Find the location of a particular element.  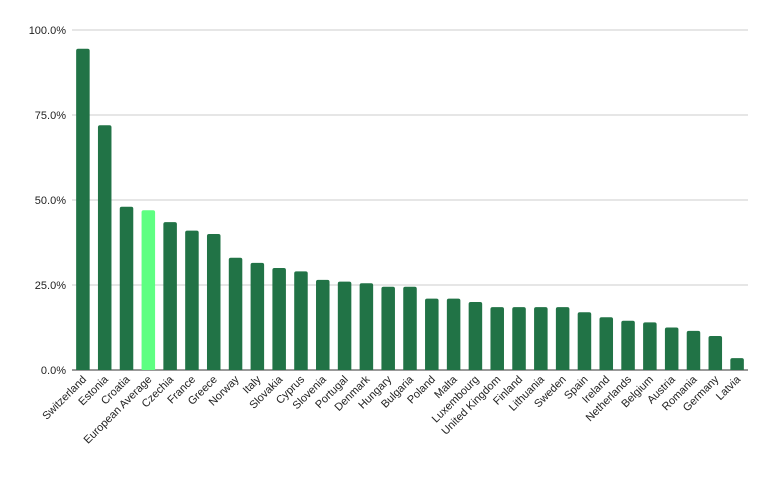

bar-latvia is located at coordinates (737, 364).